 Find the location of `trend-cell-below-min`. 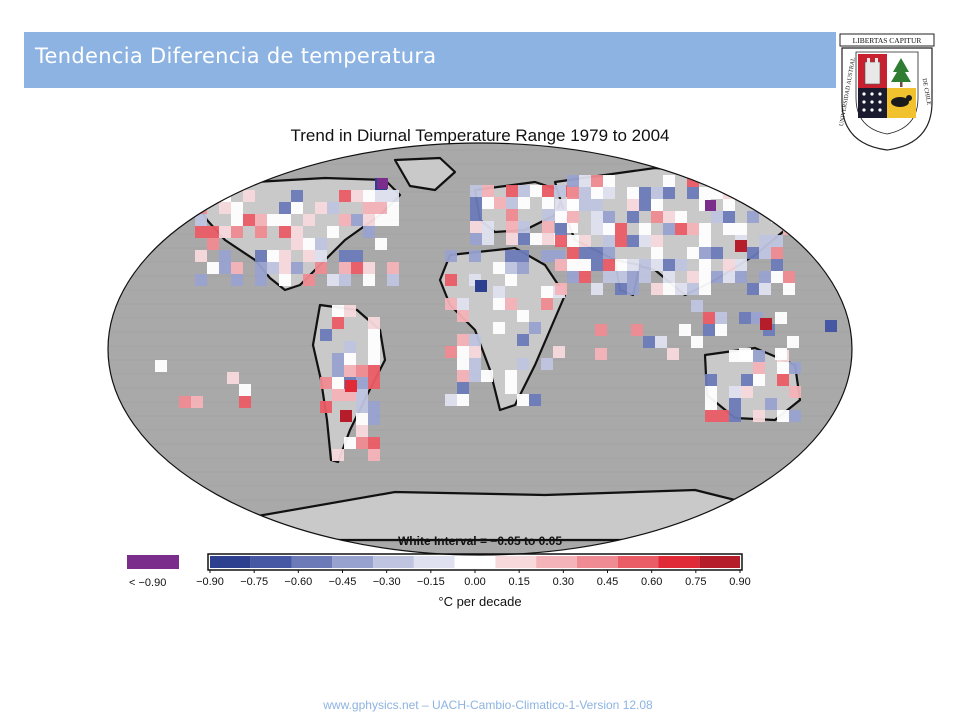

trend-cell-below-min is located at coordinates (710, 205).